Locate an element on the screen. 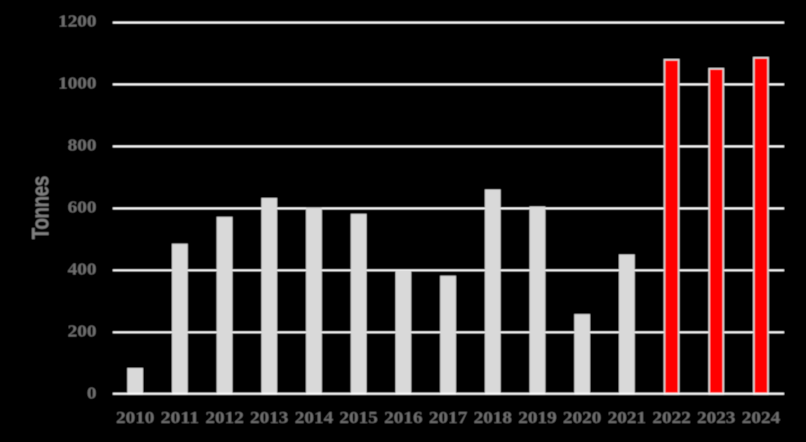 The height and width of the screenshot is (442, 806). svg-text: 2021 is located at coordinates (627, 417).